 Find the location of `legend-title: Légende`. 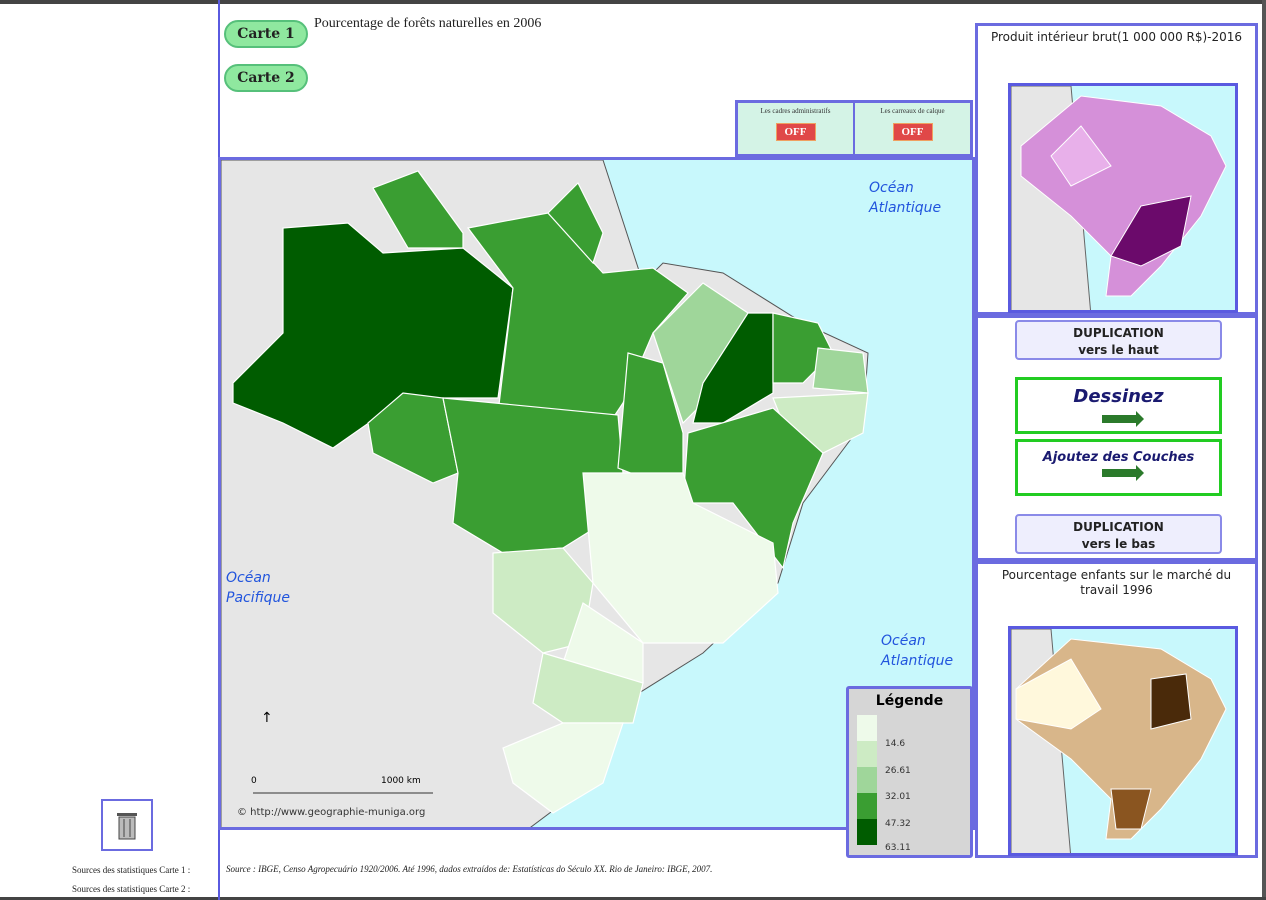

legend-title: Légende is located at coordinates (909, 701).